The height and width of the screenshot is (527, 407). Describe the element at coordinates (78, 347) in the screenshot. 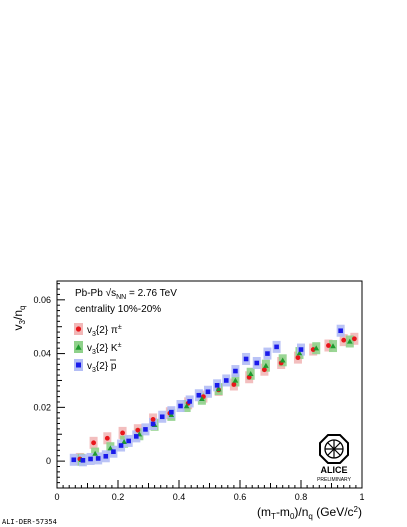

I see `legend-kaon-marker` at that location.